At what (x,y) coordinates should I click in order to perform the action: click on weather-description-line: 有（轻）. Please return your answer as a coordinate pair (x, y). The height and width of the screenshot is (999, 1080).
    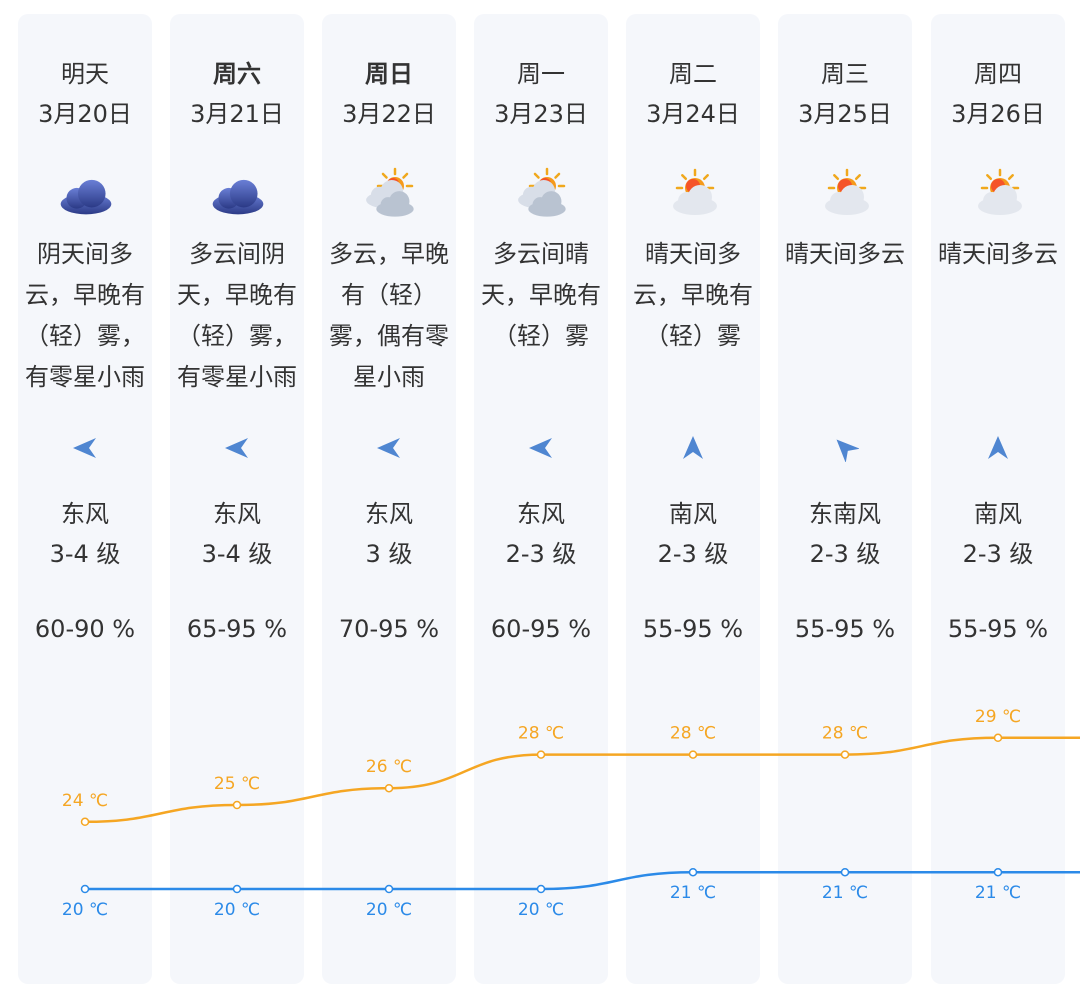
    Looking at the image, I should click on (389, 295).